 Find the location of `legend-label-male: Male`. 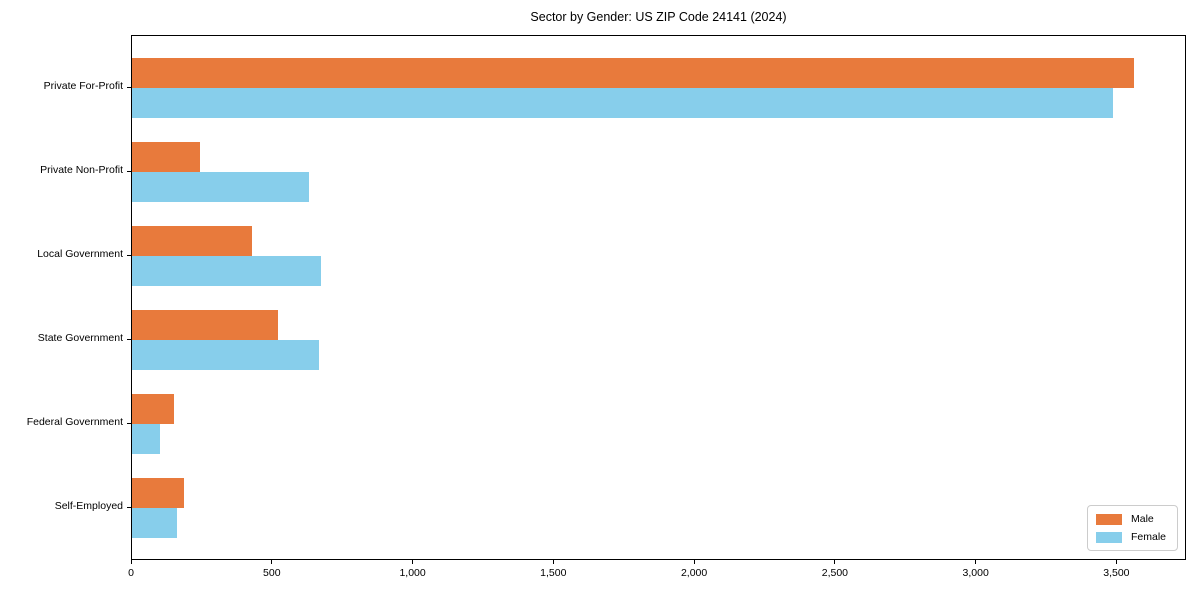

legend-label-male: Male is located at coordinates (1142, 519).